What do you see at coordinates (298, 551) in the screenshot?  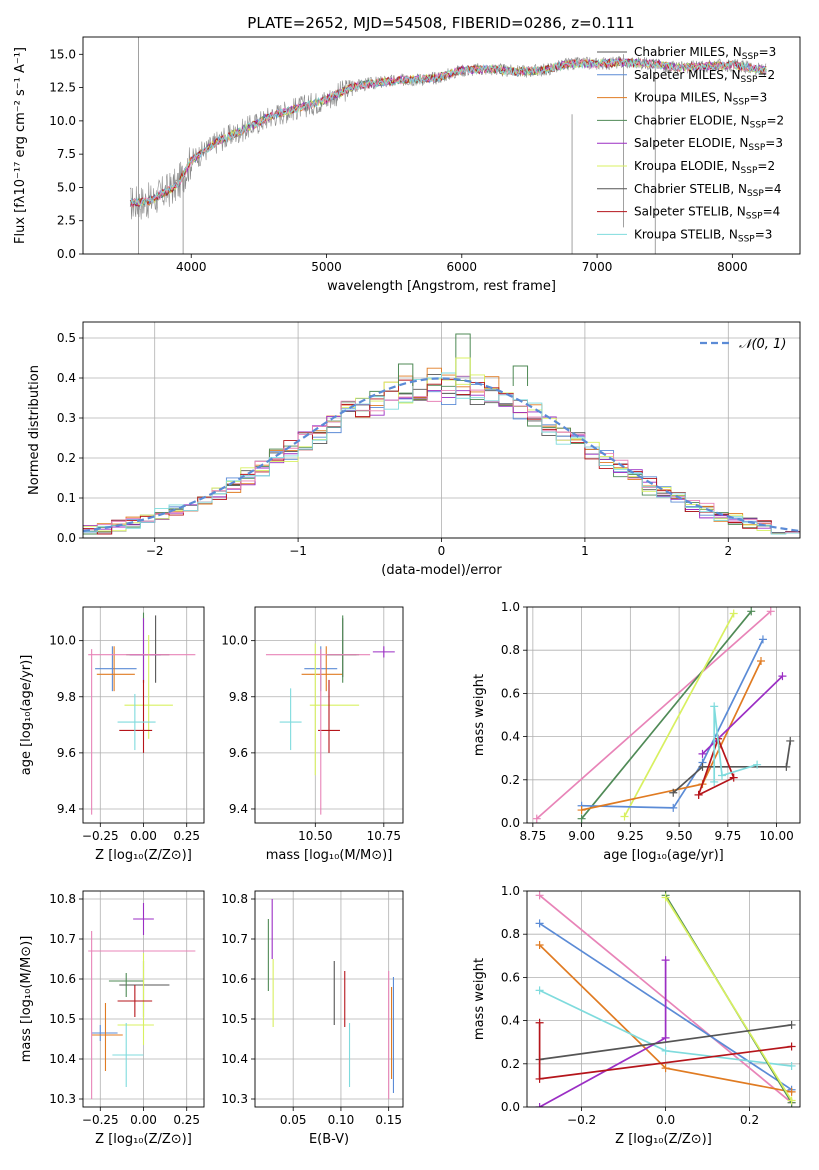 I see `x-tick-label: −1` at bounding box center [298, 551].